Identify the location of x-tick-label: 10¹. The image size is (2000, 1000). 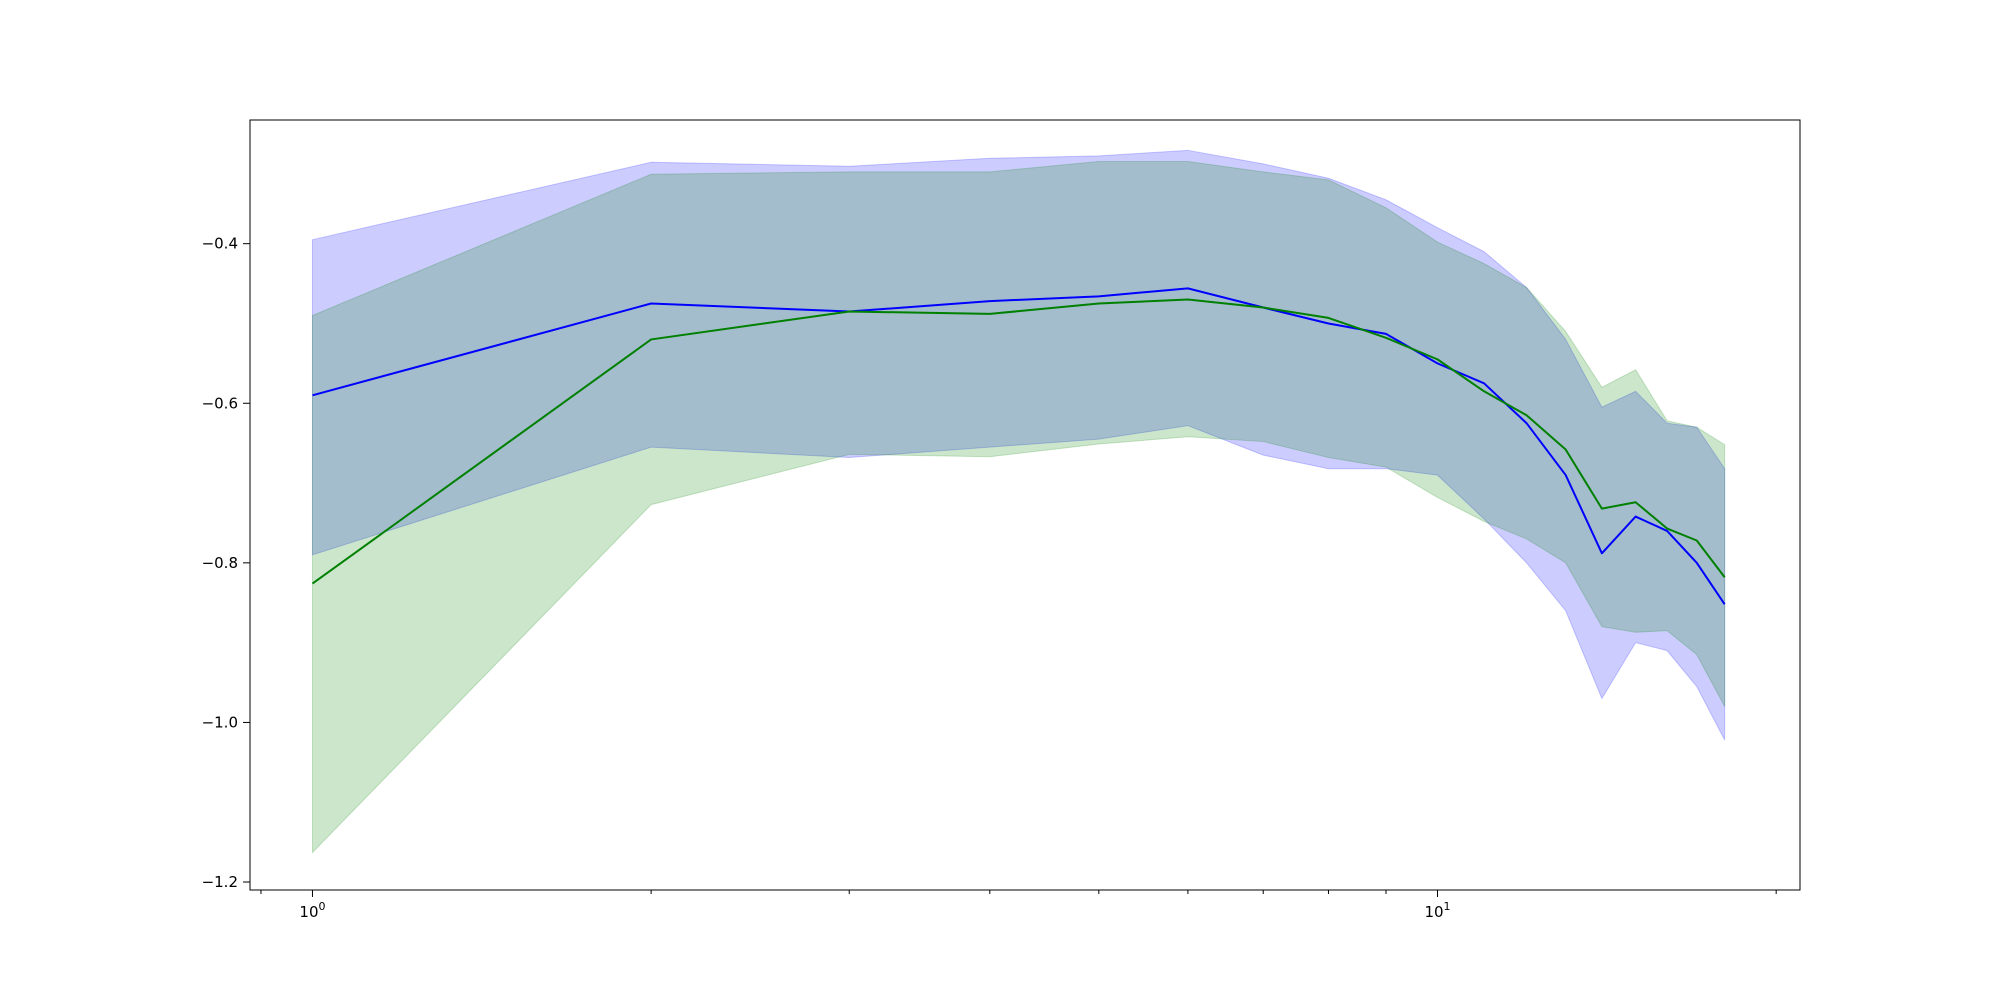
(1437, 910).